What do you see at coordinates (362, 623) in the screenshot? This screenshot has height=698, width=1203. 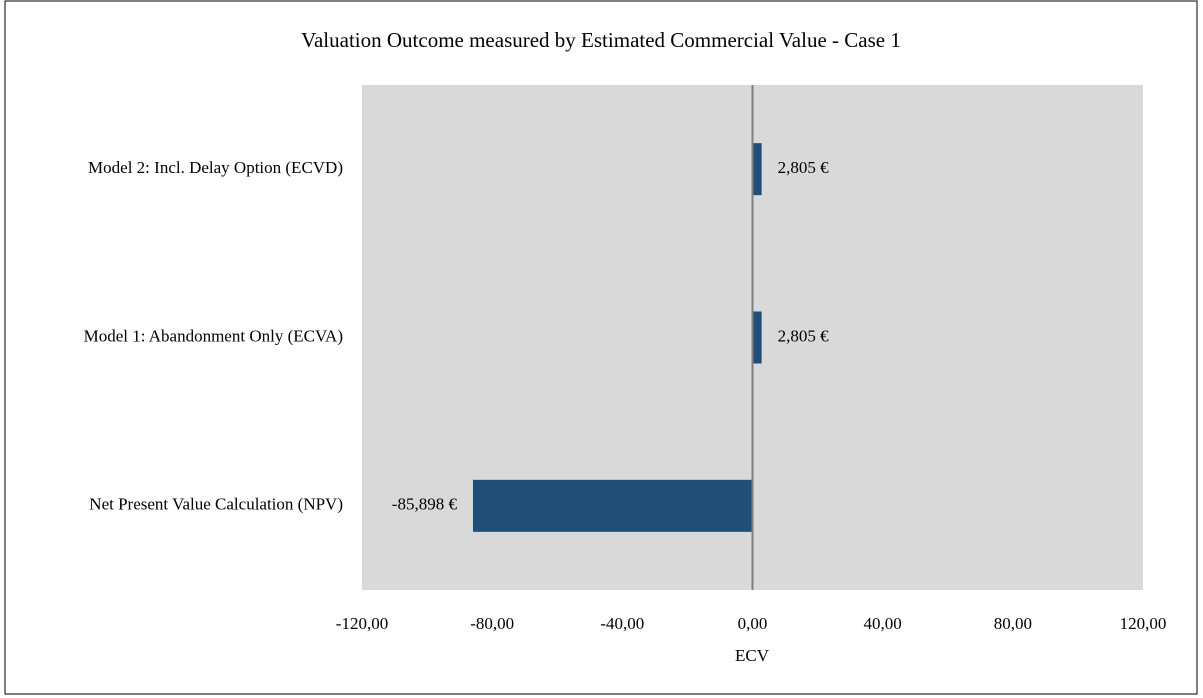 I see `x-tick-label: -120,00` at bounding box center [362, 623].